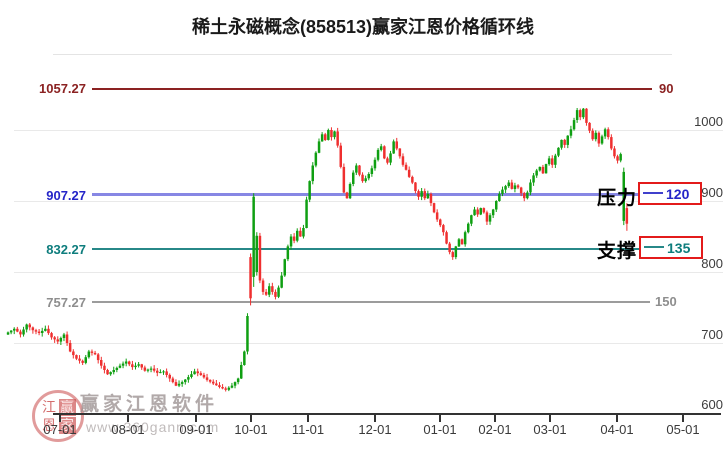 This screenshot has height=450, width=726. What do you see at coordinates (66, 195) in the screenshot?
I see `gann-price-label: 907.27` at bounding box center [66, 195].